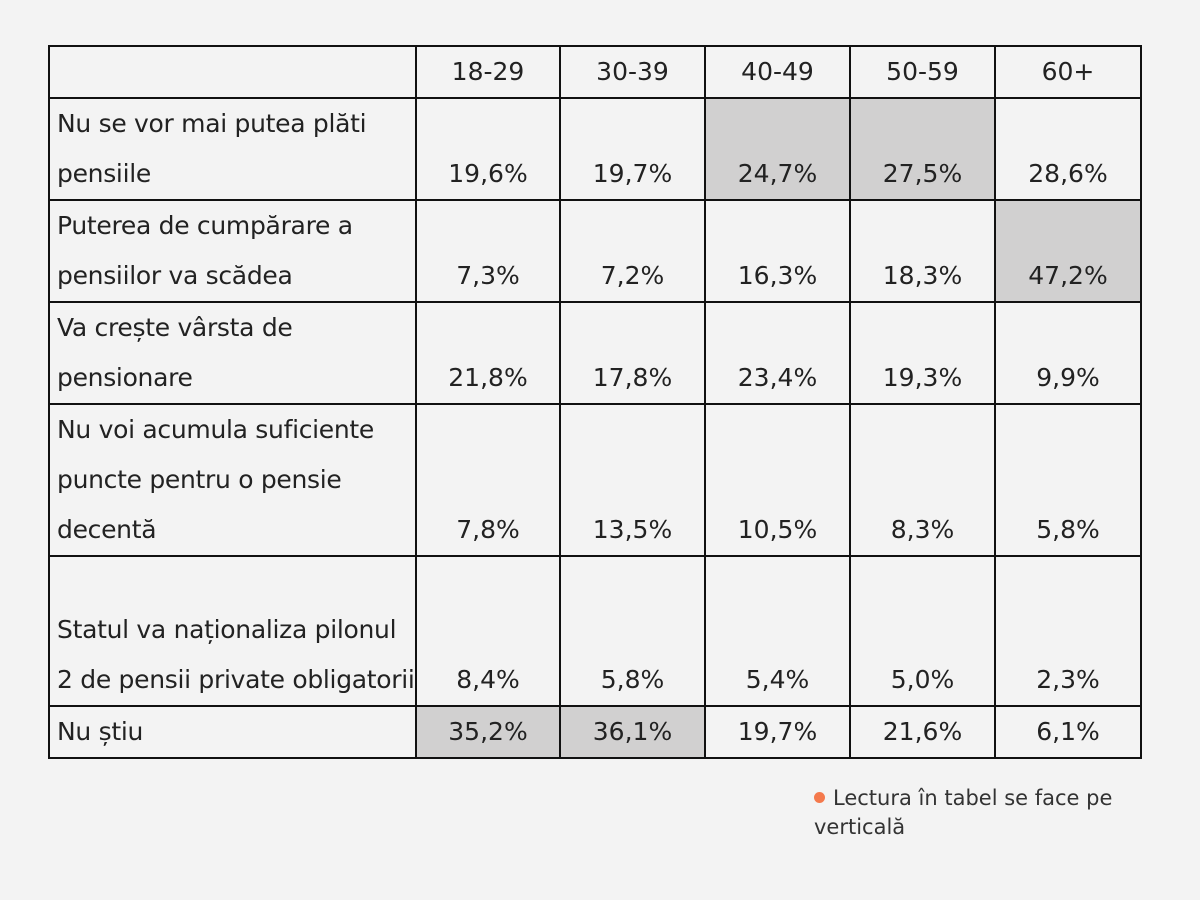  Describe the element at coordinates (922, 631) in the screenshot. I see `value-cell: 5,0%` at that location.